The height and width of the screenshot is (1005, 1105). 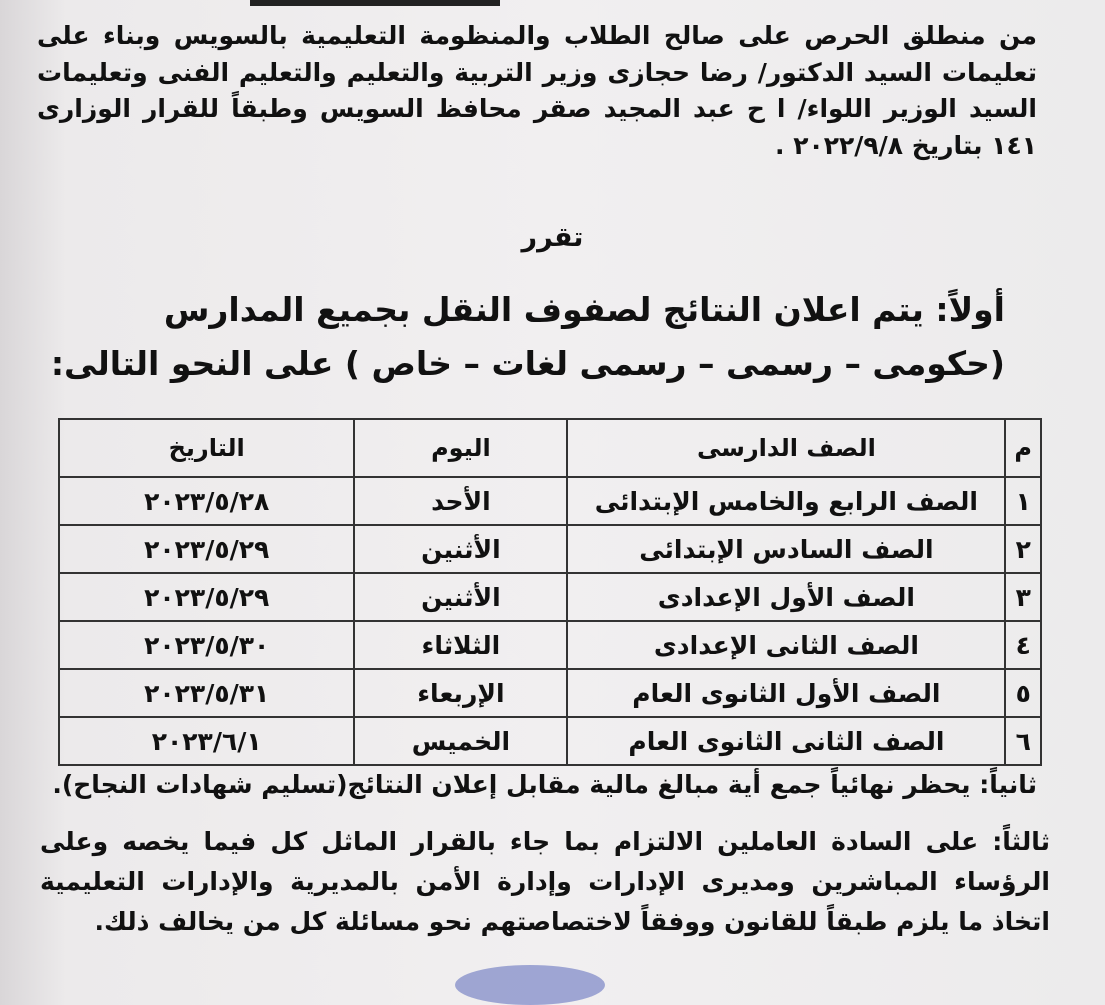 I want to click on cell-grade: الصف الأول الإعدادى, so click(x=786, y=597).